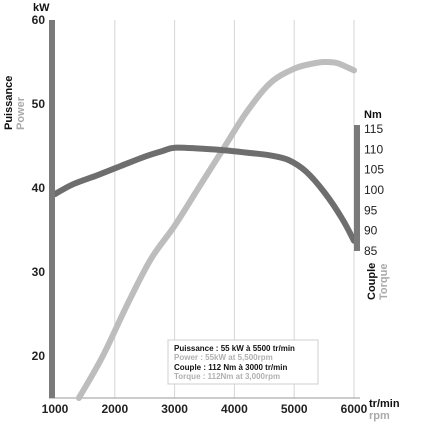  Describe the element at coordinates (384, 404) in the screenshot. I see `x-axis-label-top: tr/min` at that location.